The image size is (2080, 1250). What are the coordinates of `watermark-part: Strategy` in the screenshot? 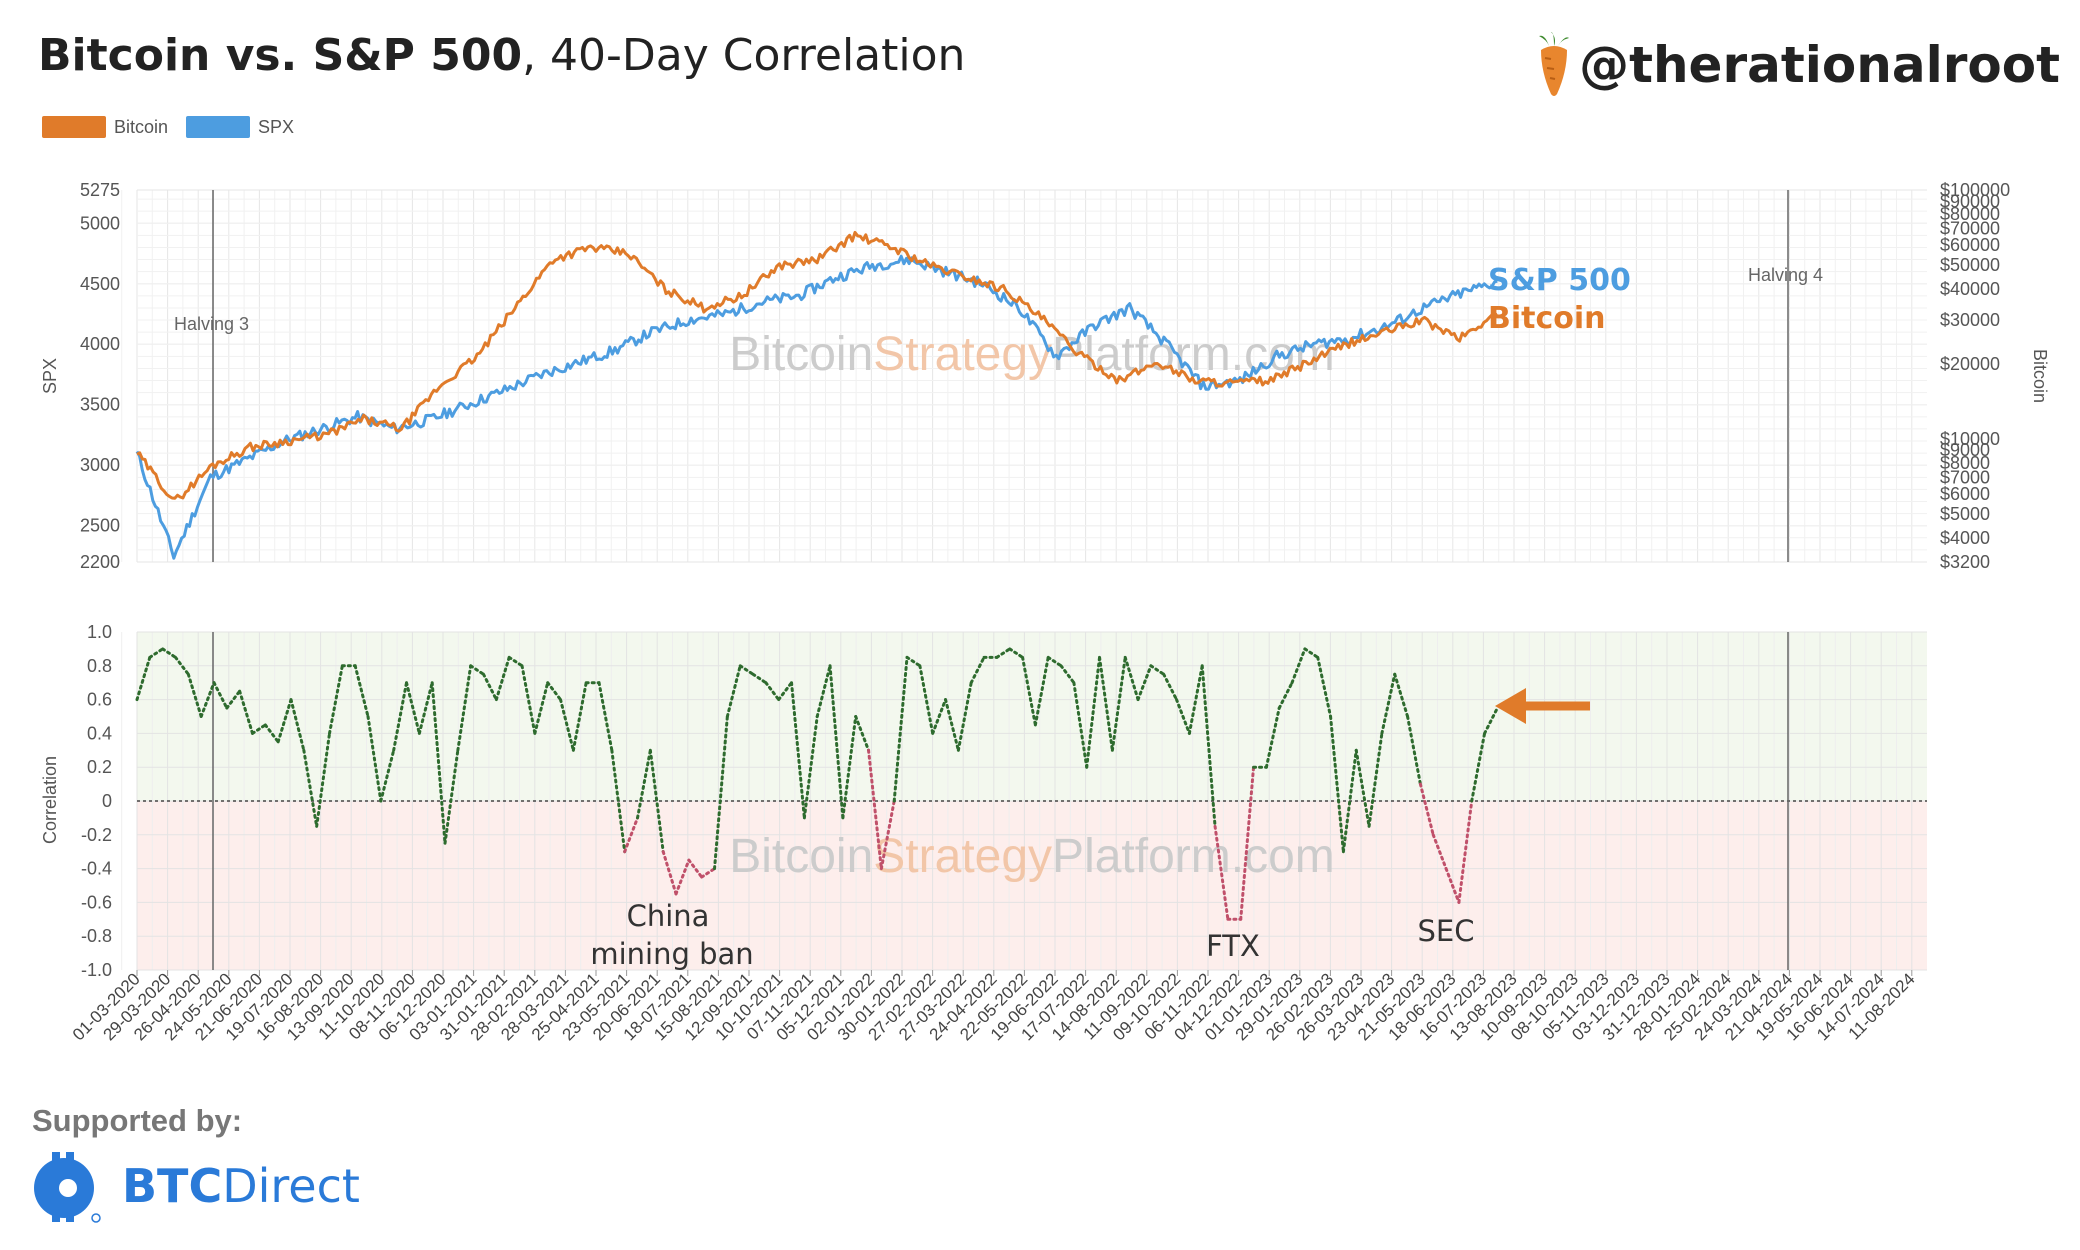 It's located at (962, 354).